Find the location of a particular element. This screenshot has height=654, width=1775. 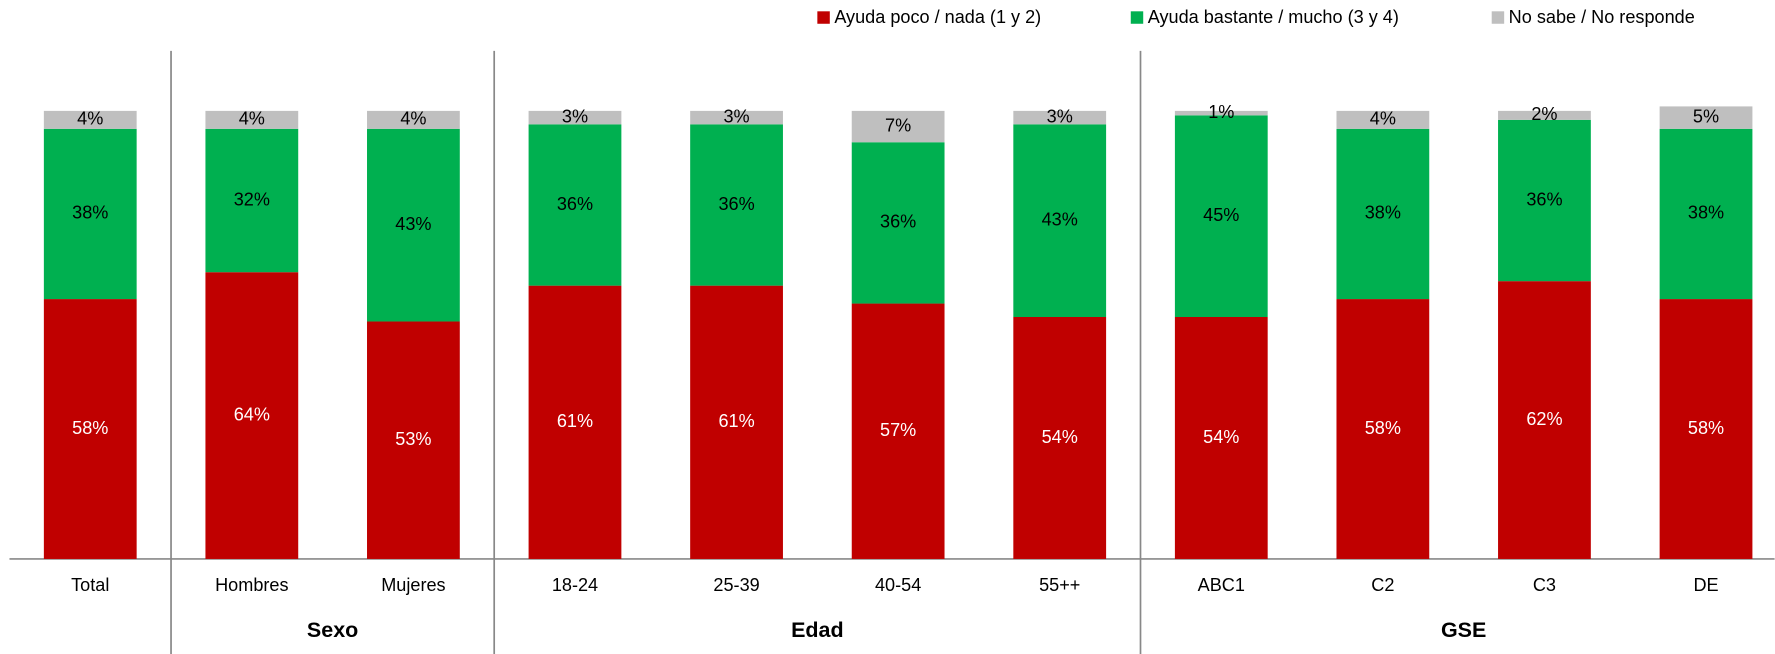

x-tick-label: C2 is located at coordinates (1382, 585).